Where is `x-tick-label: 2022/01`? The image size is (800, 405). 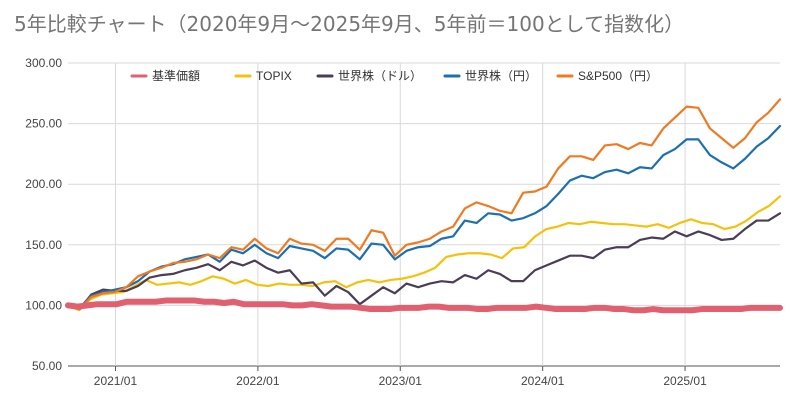 x-tick-label: 2022/01 is located at coordinates (258, 381).